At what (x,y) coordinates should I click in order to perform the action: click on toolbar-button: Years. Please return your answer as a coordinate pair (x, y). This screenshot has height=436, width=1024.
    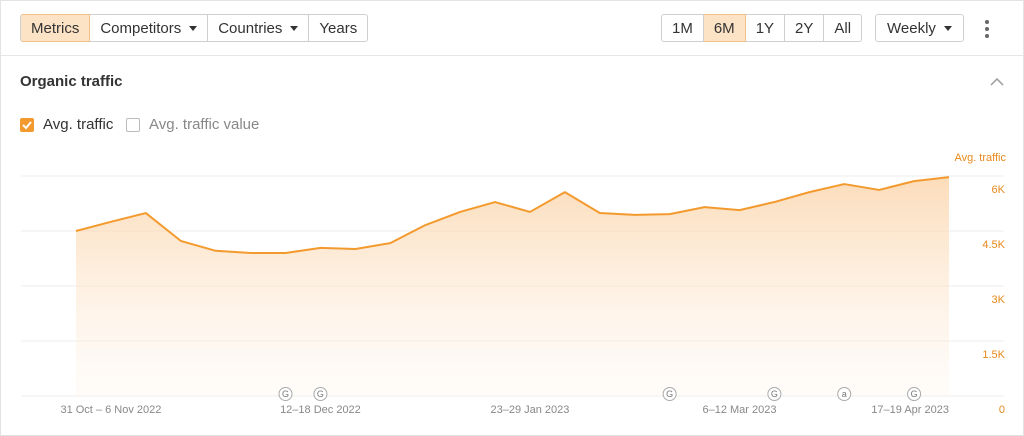
    Looking at the image, I should click on (339, 28).